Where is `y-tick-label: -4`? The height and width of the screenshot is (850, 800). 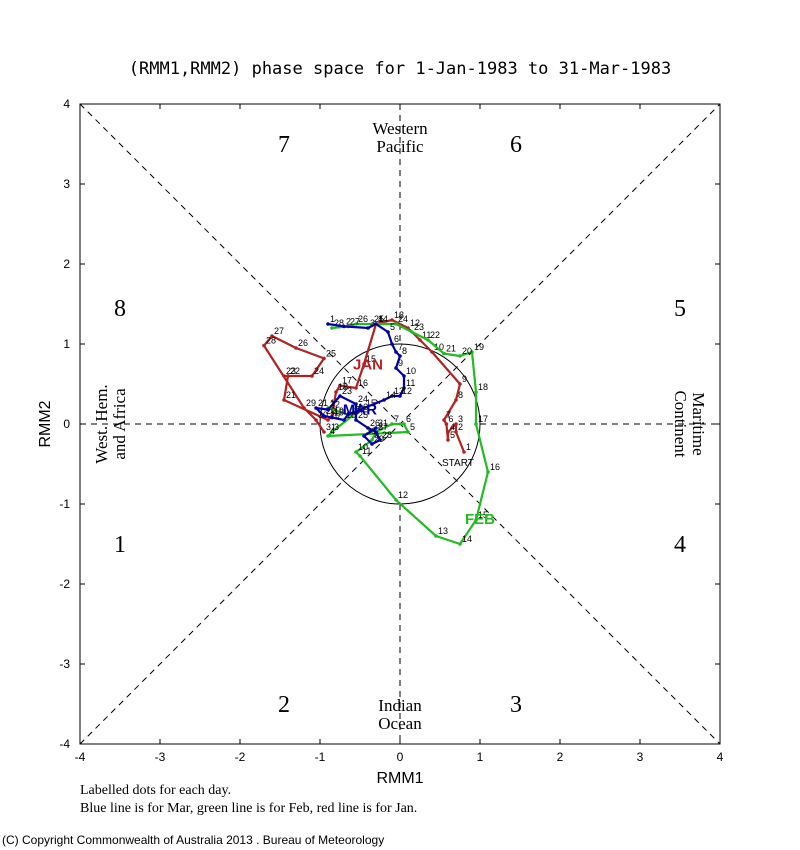 y-tick-label: -4 is located at coordinates (64, 744).